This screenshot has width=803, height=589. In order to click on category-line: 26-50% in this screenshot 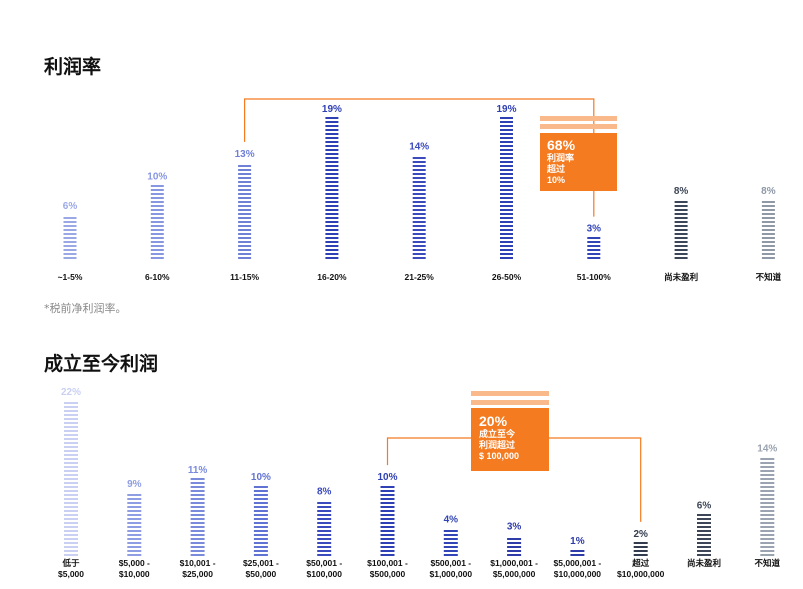, I will do `click(507, 277)`.